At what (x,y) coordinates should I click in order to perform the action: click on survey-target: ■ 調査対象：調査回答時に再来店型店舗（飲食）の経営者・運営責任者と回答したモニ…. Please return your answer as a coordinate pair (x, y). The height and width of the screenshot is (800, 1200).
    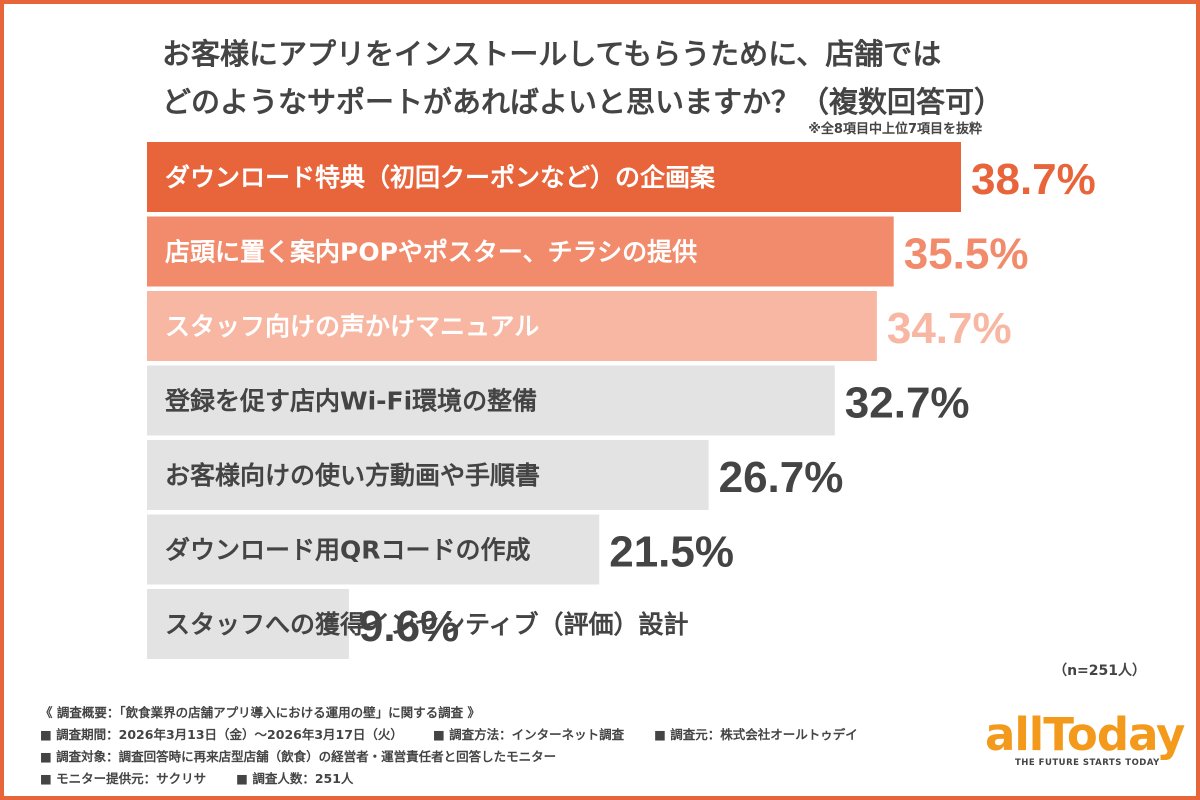
    Looking at the image, I should click on (298, 756).